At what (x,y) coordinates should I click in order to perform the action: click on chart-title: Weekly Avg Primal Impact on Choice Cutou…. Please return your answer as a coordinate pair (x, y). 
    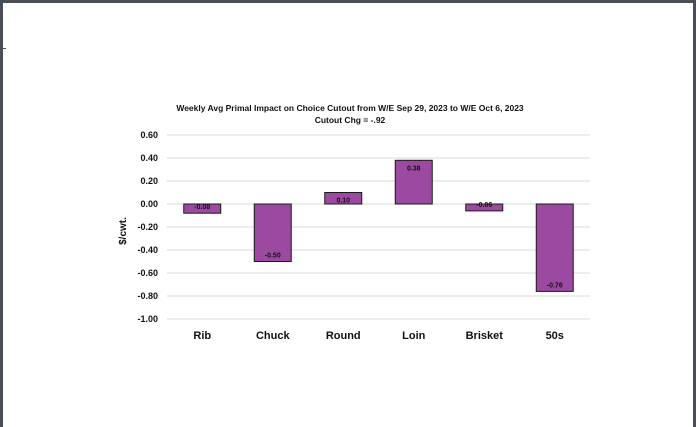
    Looking at the image, I should click on (350, 108).